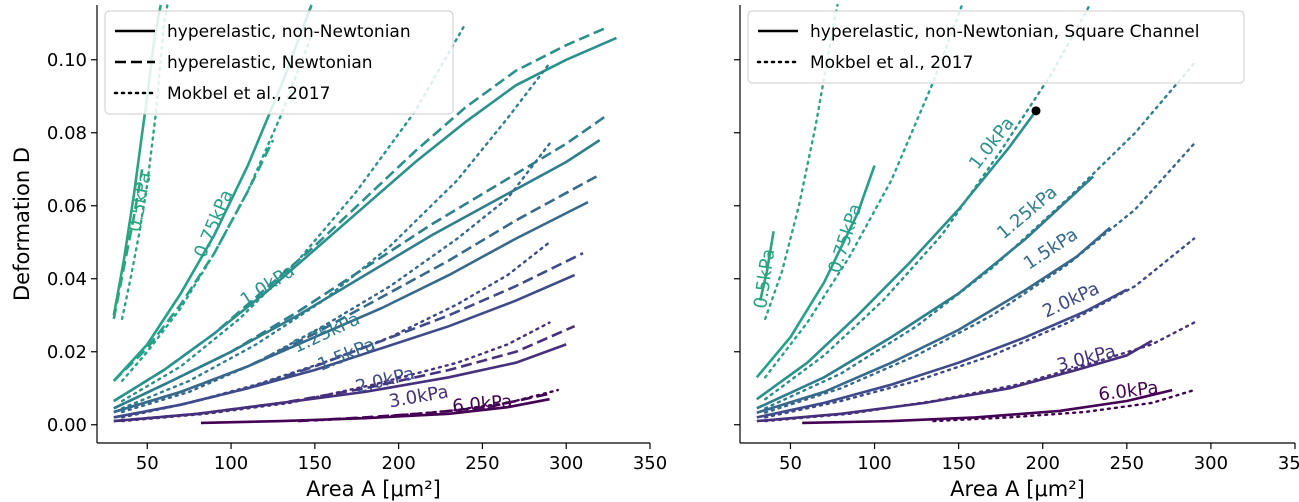 The image size is (1299, 502). Describe the element at coordinates (815, 272) in the screenshot. I see `series-0.75kPa-solid` at that location.